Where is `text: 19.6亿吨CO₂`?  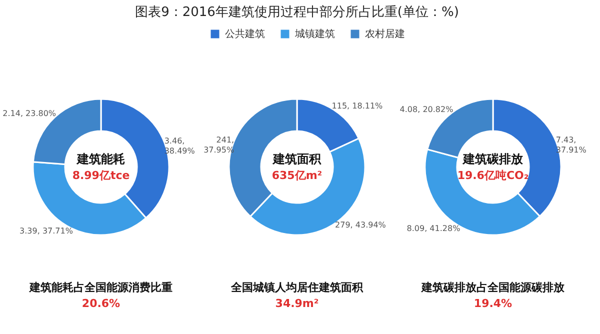
text: 19.6亿吨CO₂ is located at coordinates (493, 175).